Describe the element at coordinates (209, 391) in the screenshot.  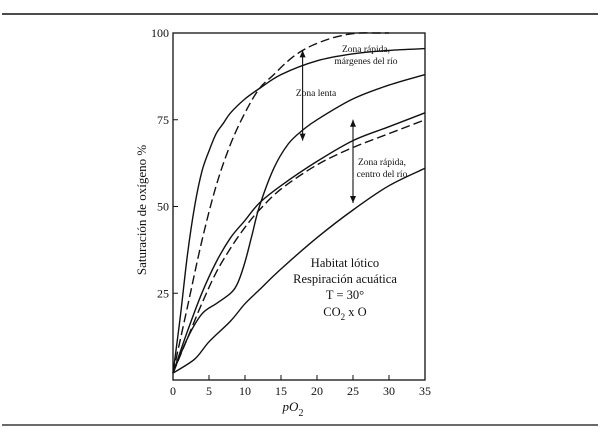
I see `x-tick-label: 5` at that location.